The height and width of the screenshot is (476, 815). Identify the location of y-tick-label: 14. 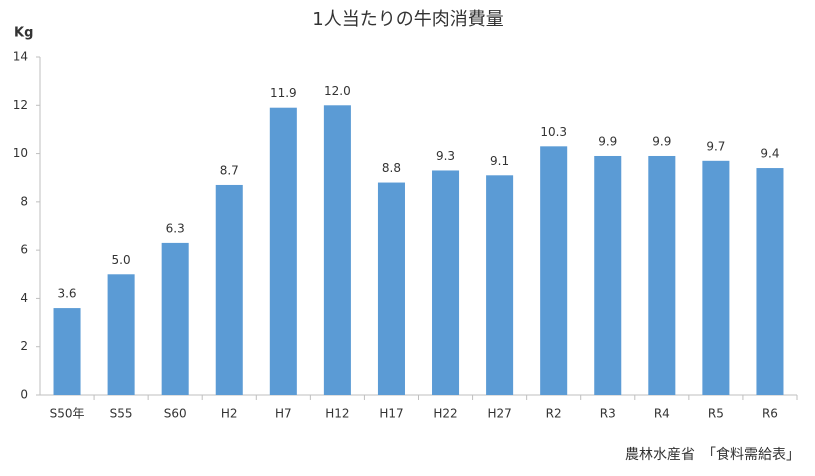
(20, 57).